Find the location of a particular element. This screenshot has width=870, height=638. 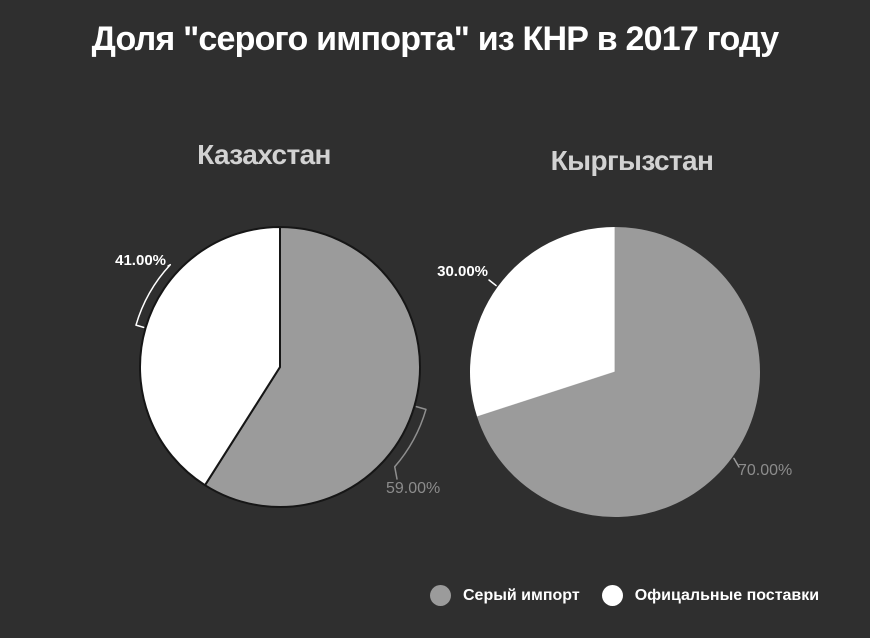

percent-label-kazakhstan-gray: 59.00% is located at coordinates (413, 488).